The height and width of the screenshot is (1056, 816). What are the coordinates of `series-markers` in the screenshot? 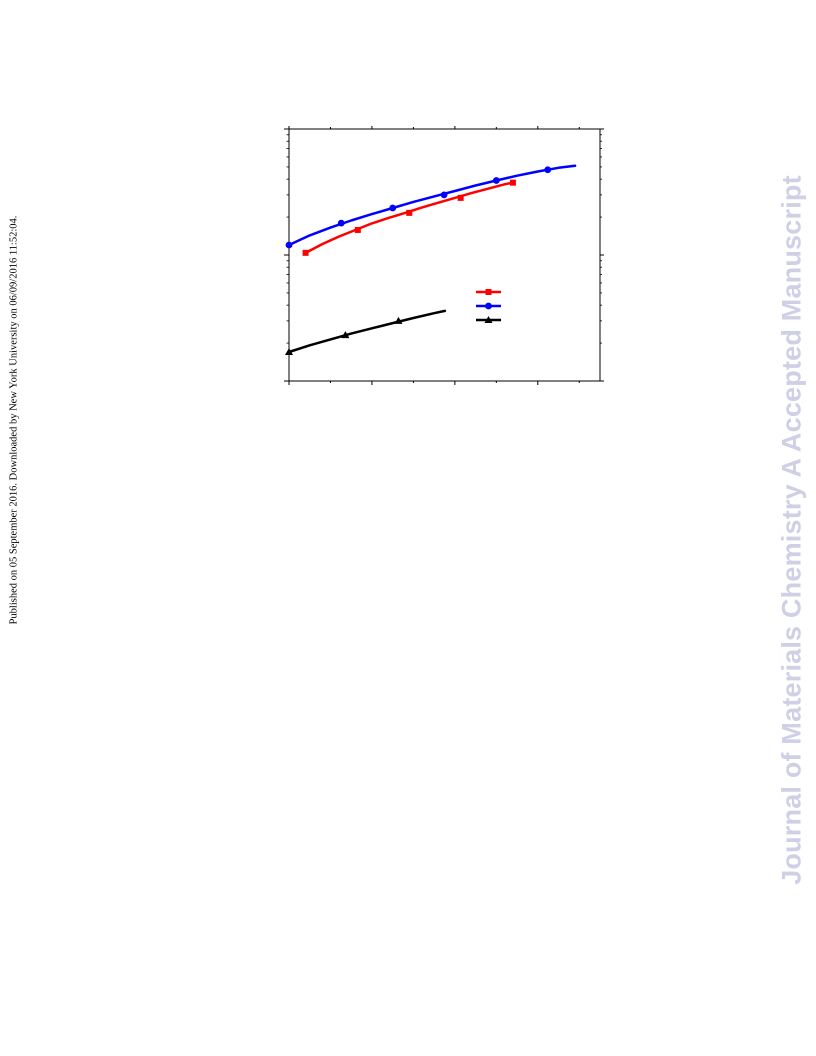 It's located at (418, 260).